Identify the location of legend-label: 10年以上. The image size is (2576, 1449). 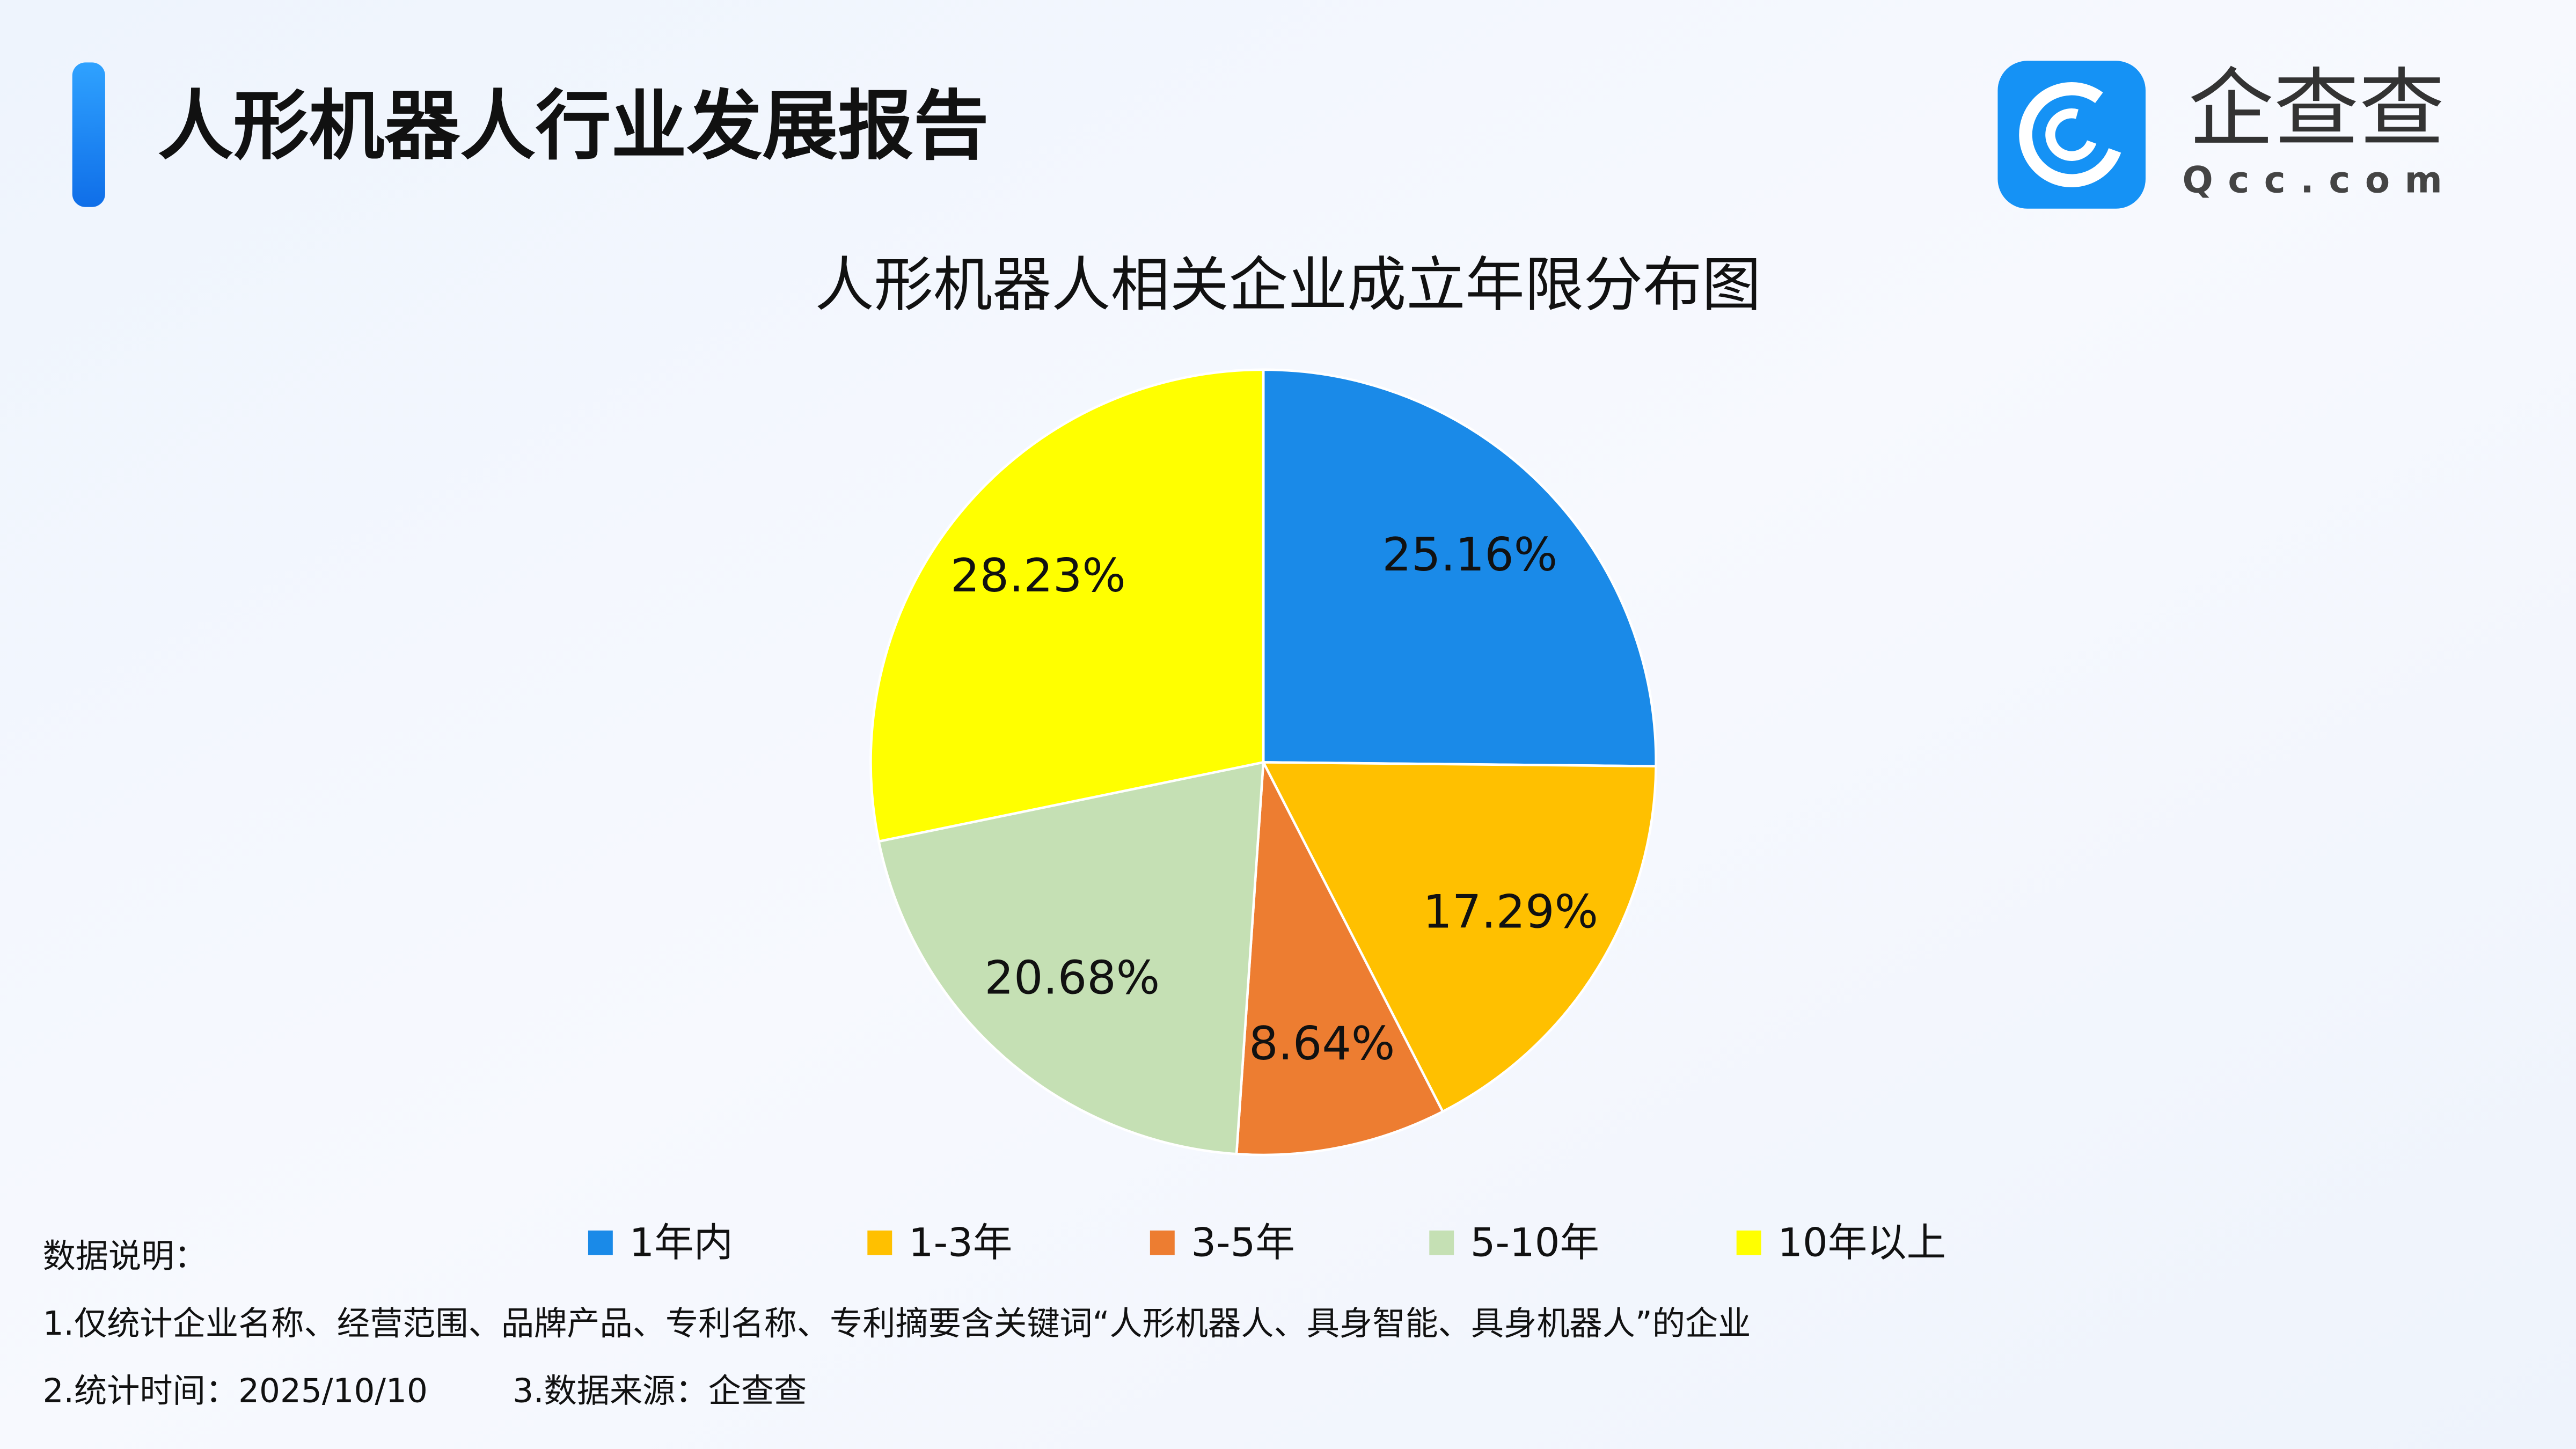
(1861, 1242).